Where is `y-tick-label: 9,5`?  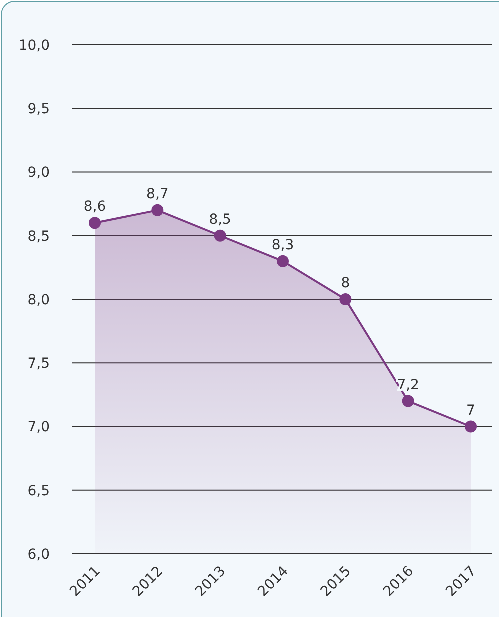 y-tick-label: 9,5 is located at coordinates (39, 110).